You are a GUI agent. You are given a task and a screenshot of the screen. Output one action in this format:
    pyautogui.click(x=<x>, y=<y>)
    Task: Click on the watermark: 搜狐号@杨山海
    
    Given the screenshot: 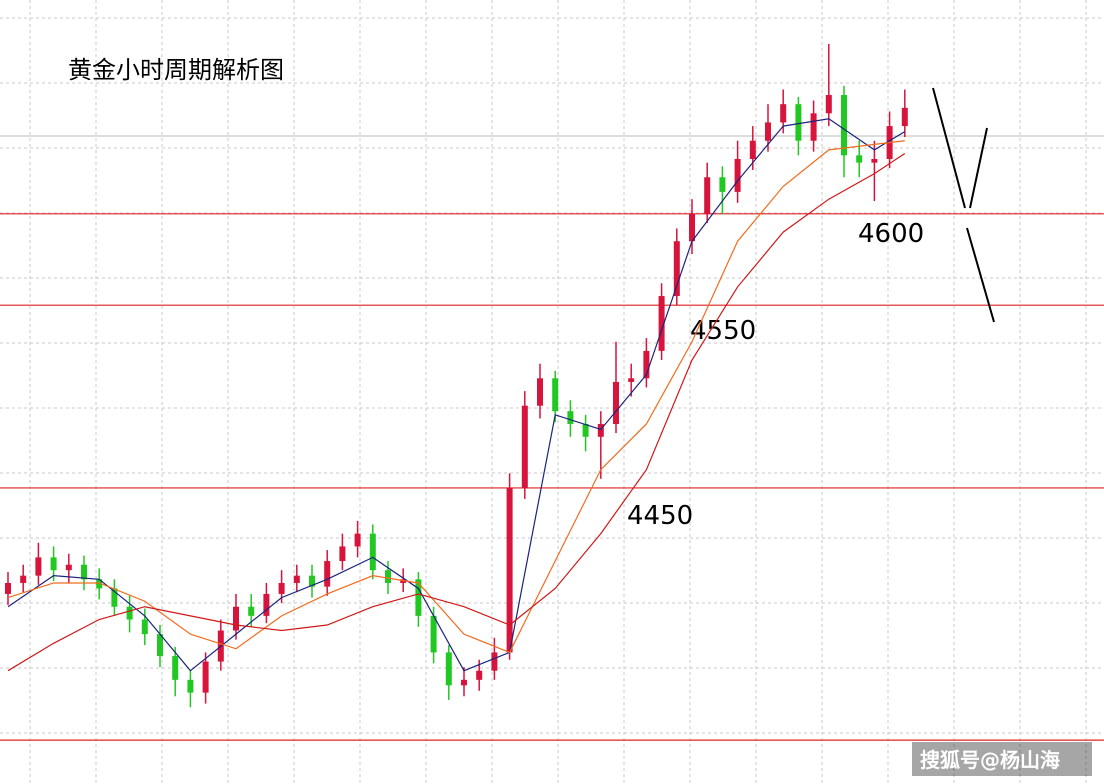 What is the action you would take?
    pyautogui.click(x=990, y=760)
    